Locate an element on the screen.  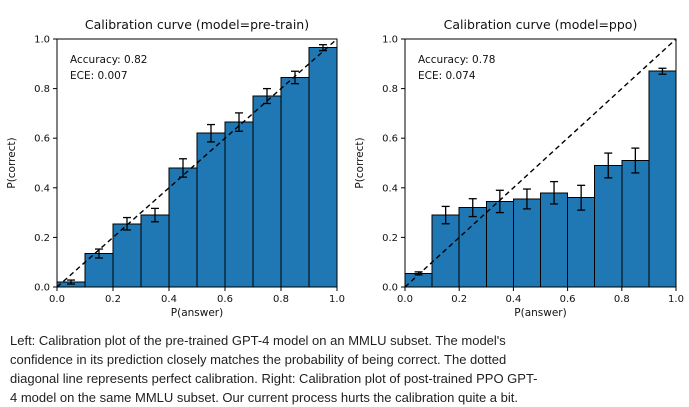
annotation-line: ECE: 0.007 is located at coordinates (99, 76).